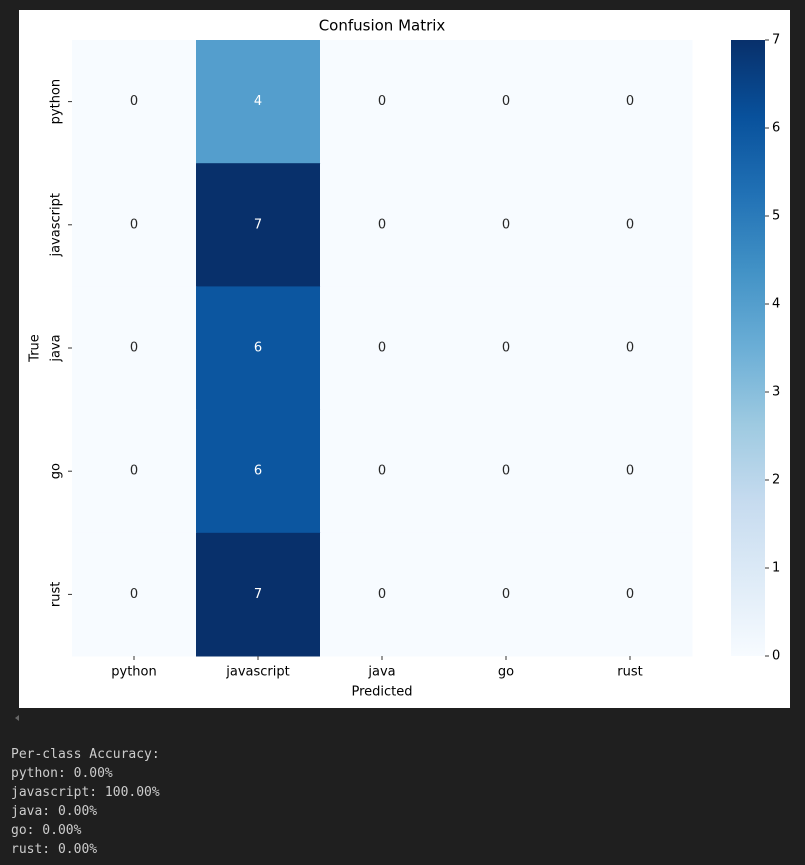  What do you see at coordinates (776, 40) in the screenshot?
I see `colorbar-tick-label: 7` at bounding box center [776, 40].